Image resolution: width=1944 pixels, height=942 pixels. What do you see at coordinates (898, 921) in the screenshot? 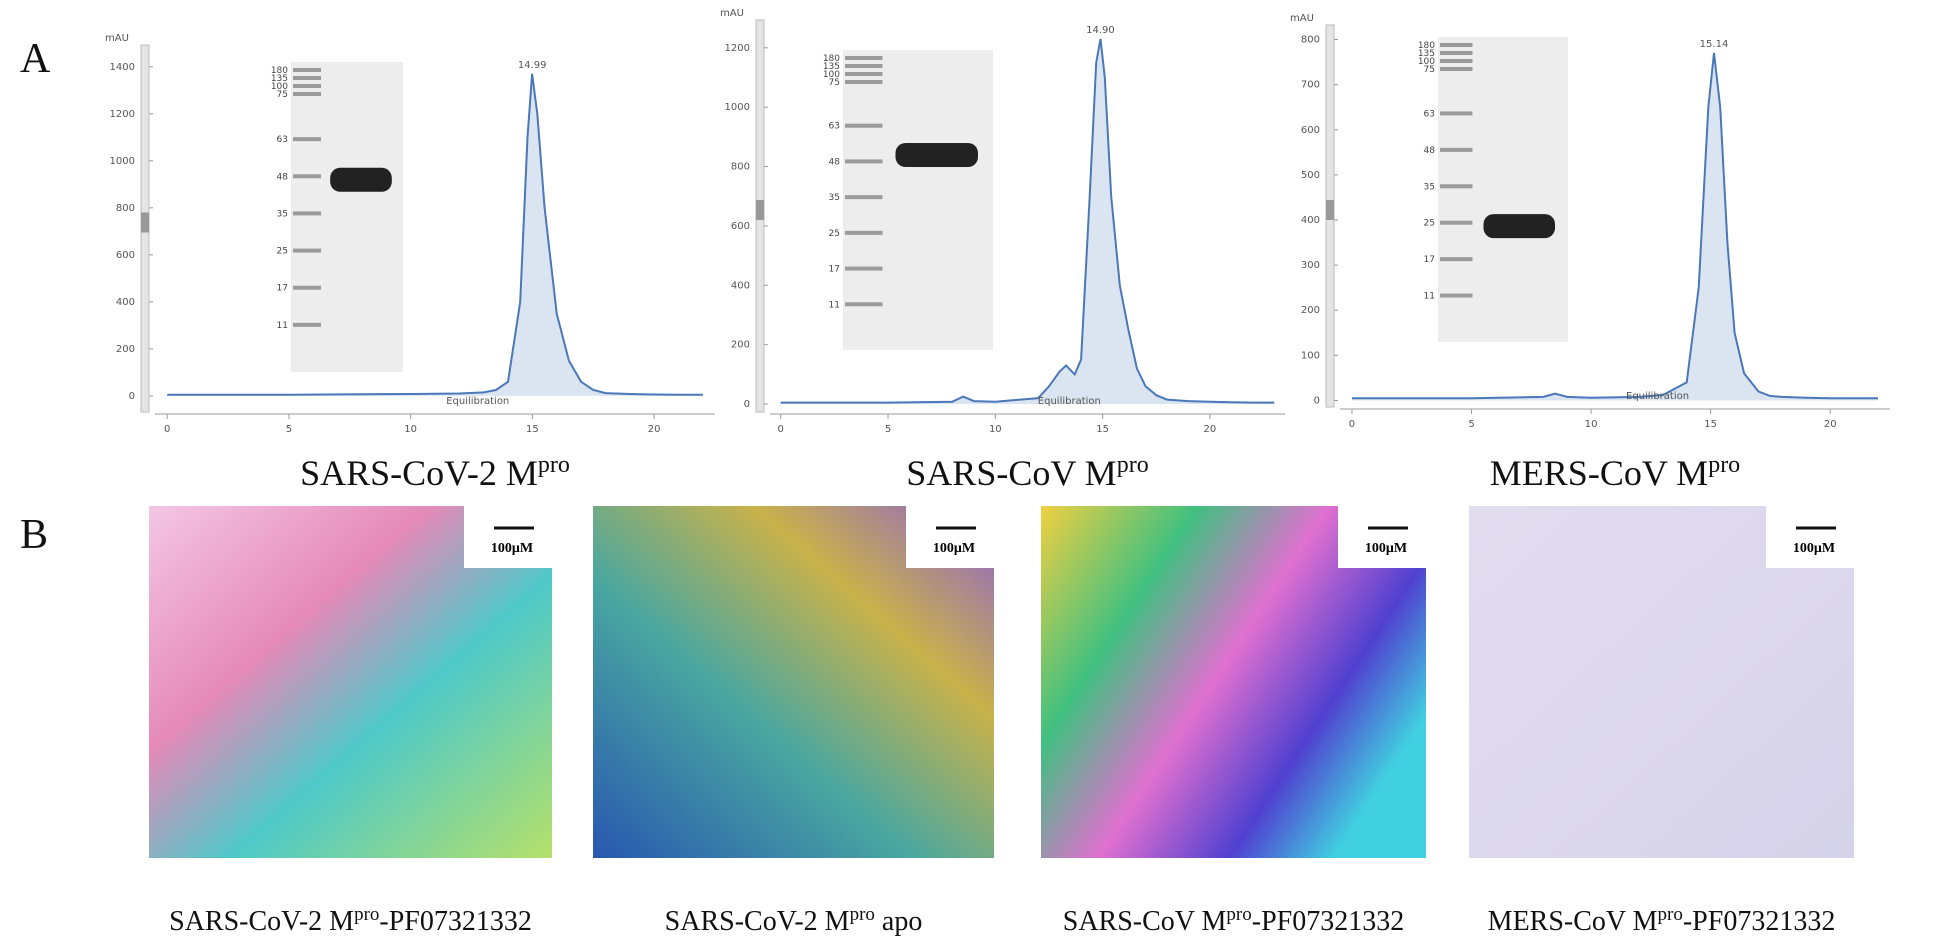
I see `caption-text: apo` at bounding box center [898, 921].